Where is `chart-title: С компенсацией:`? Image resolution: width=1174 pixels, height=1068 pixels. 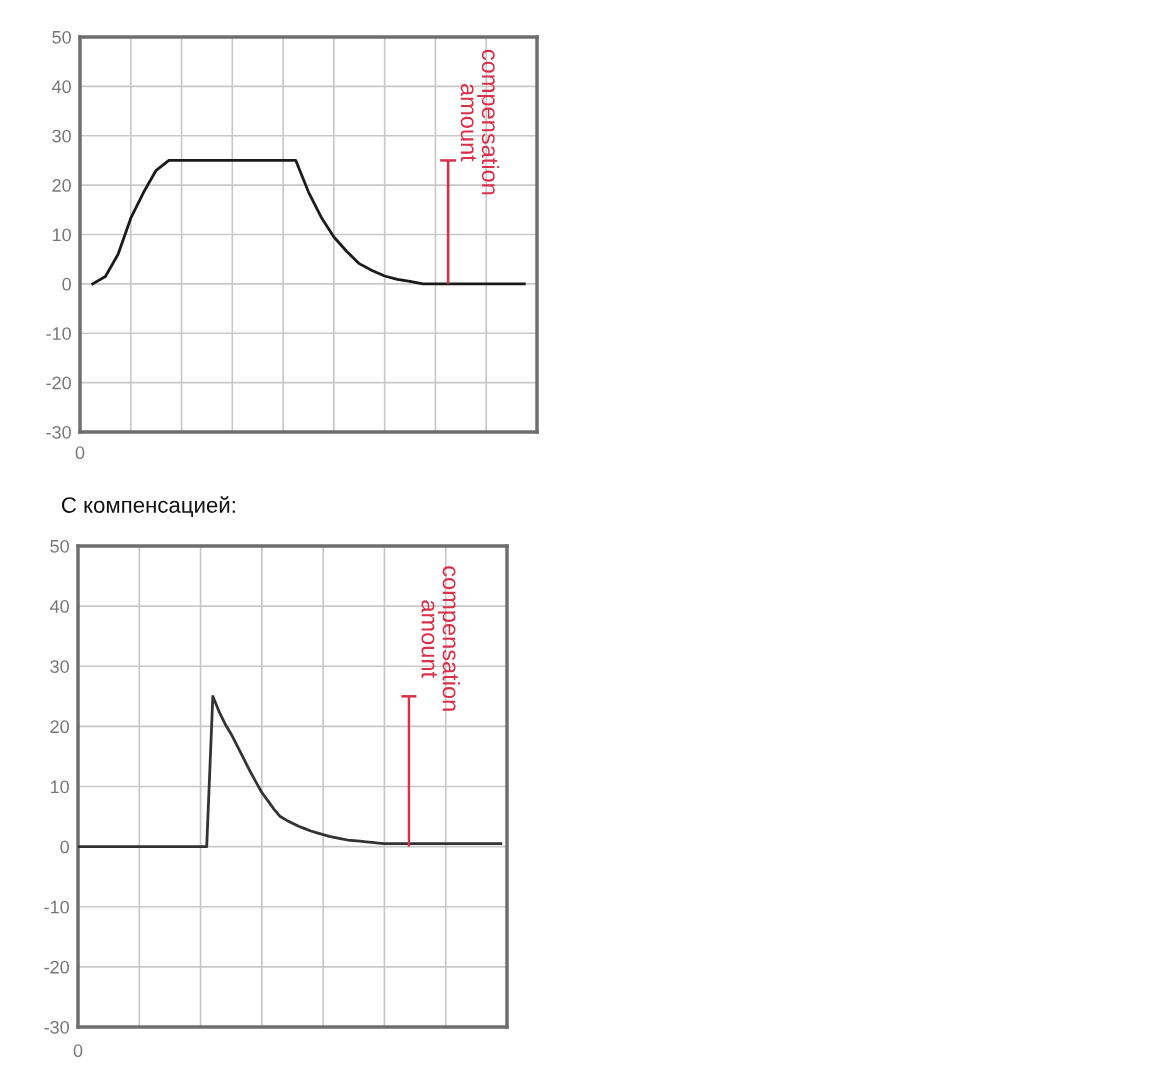 chart-title: С компенсацией: is located at coordinates (148, 507).